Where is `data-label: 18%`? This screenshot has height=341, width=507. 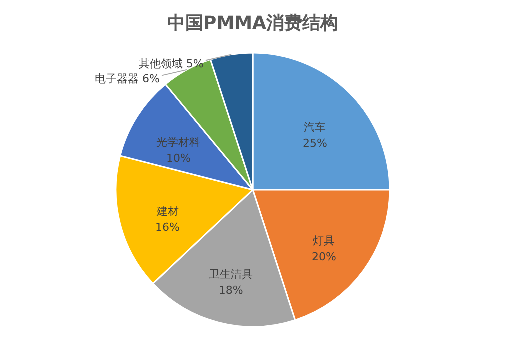 data-label: 18% is located at coordinates (231, 291).